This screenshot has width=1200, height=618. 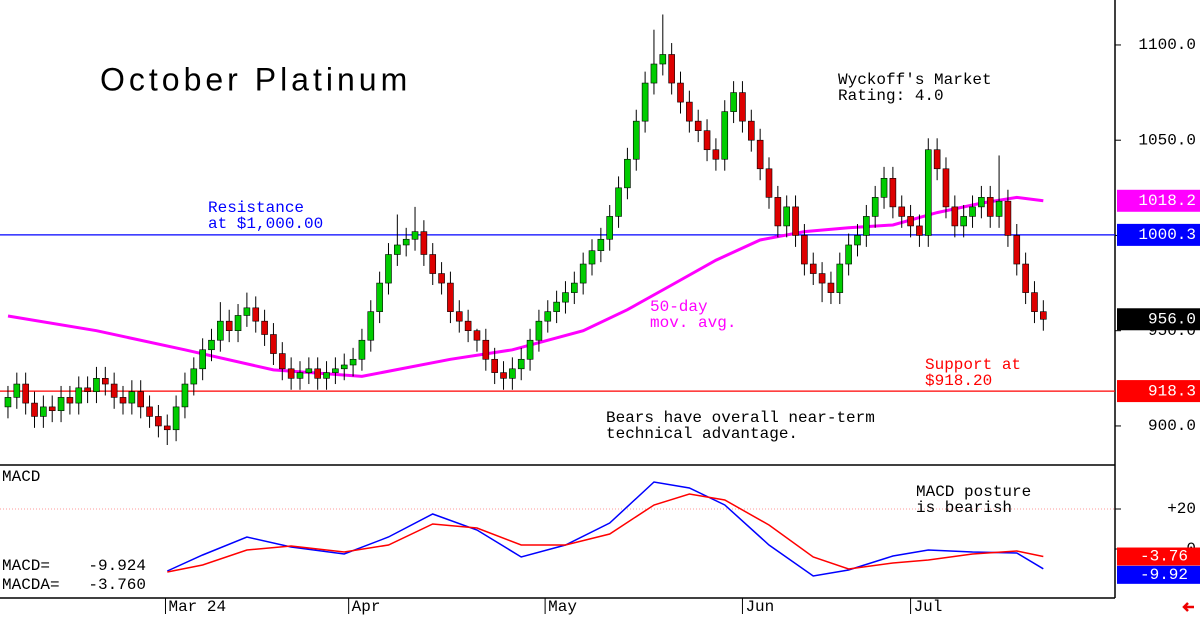 I want to click on annotation: at $1,000.00, so click(x=265, y=224).